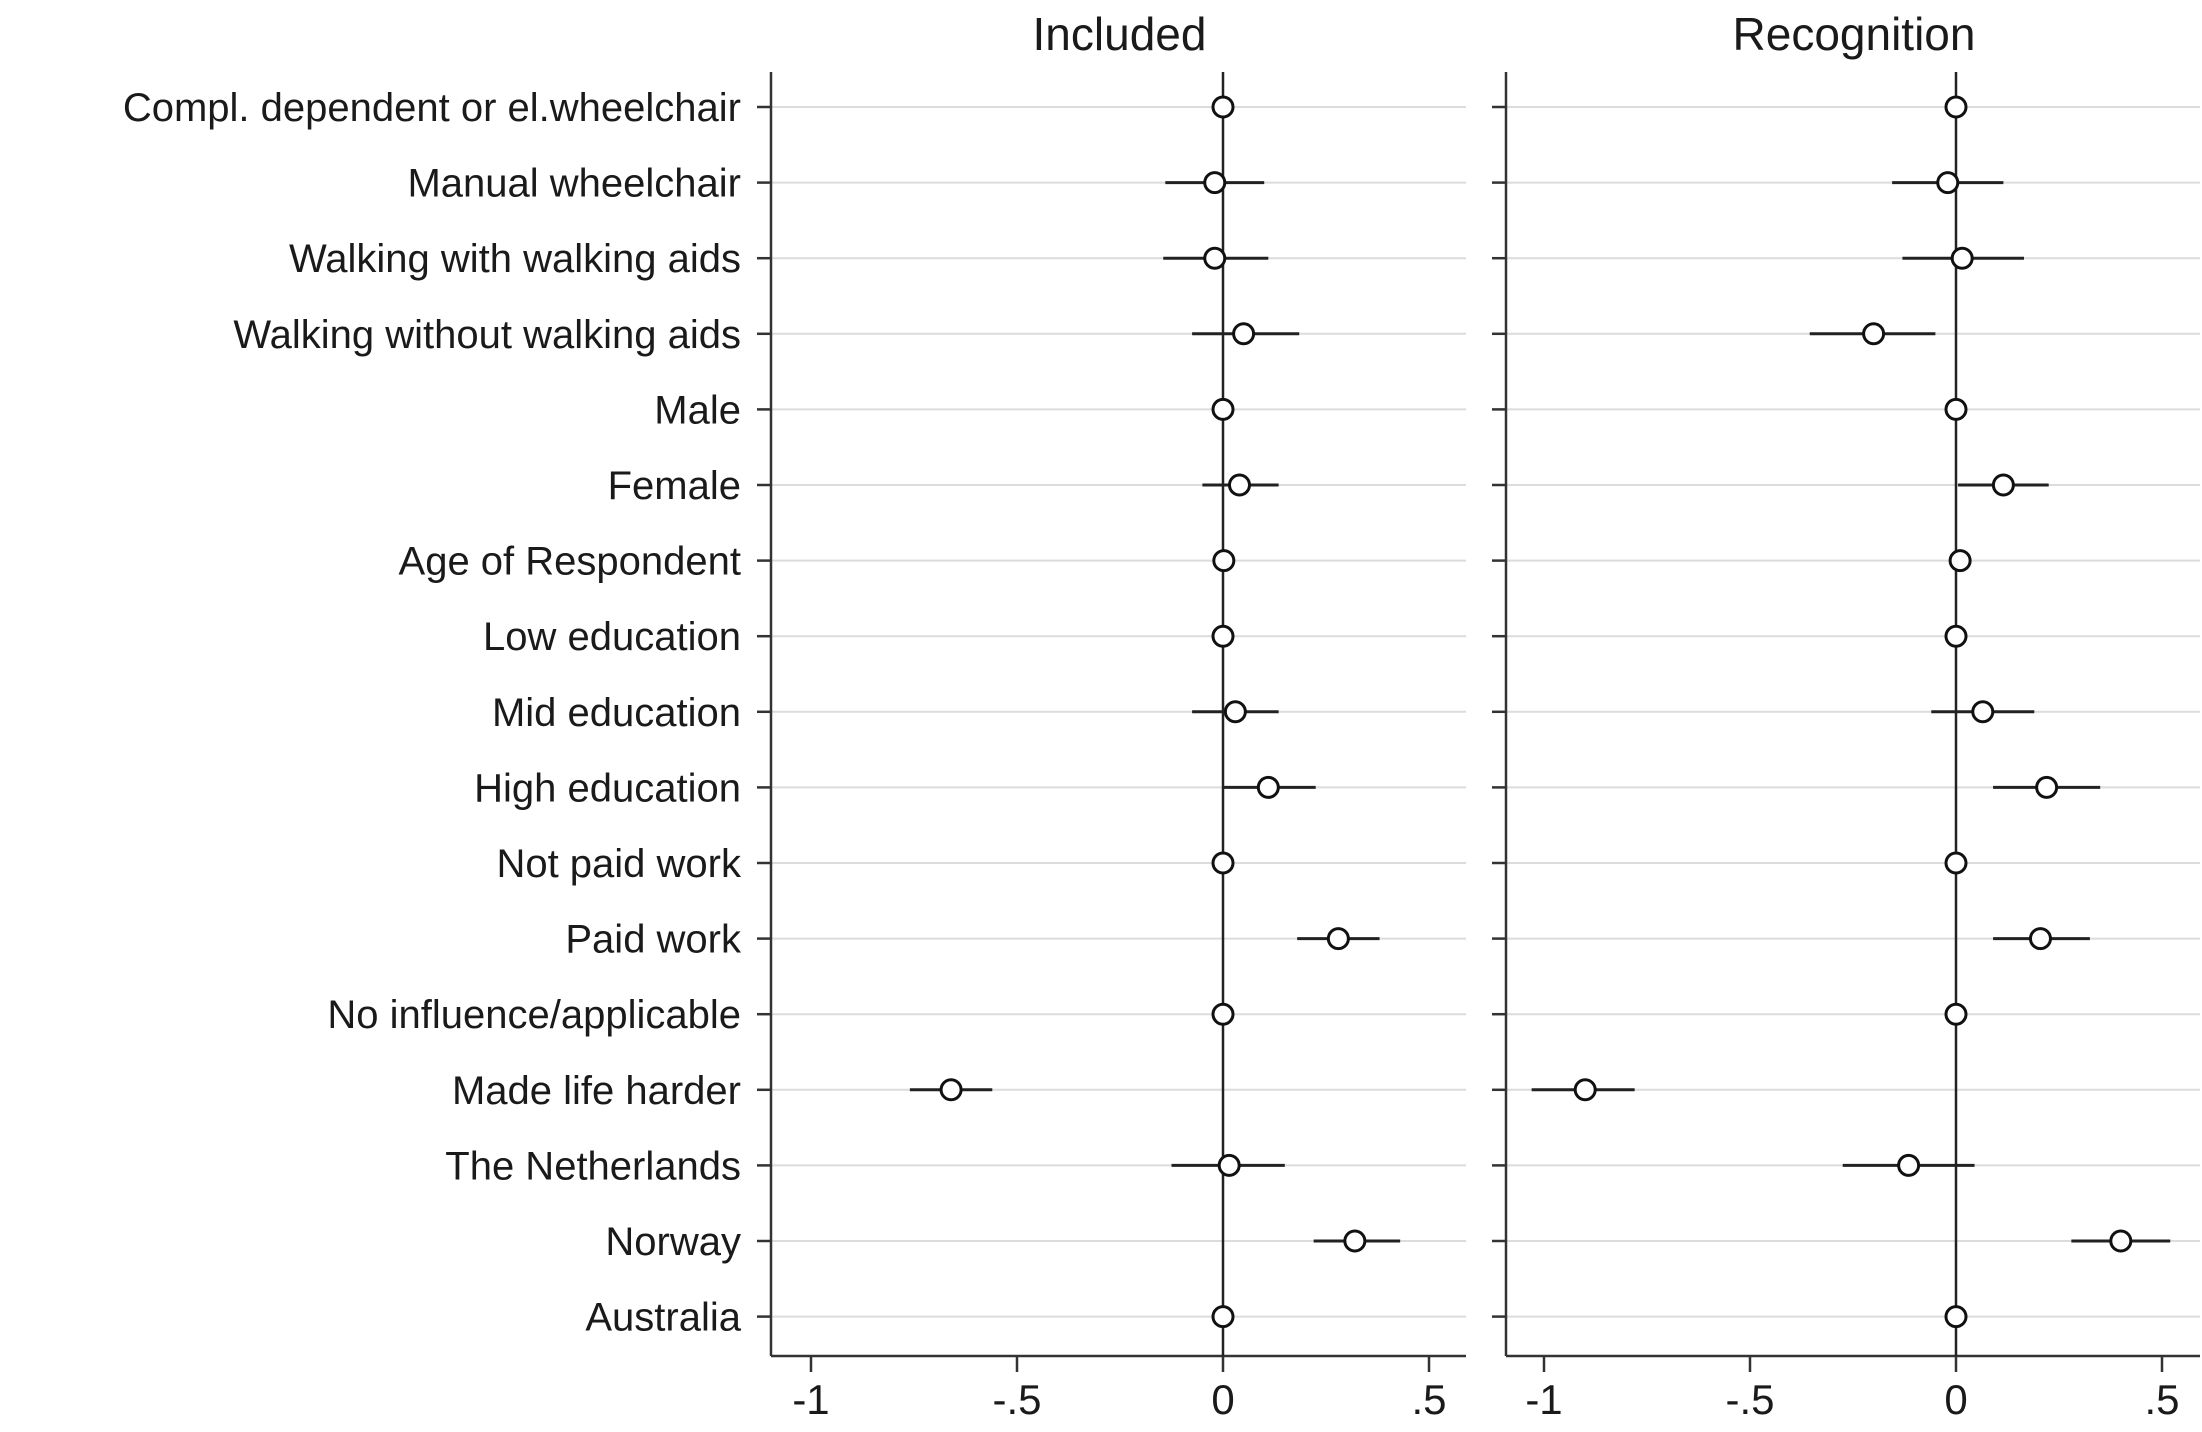  What do you see at coordinates (673, 1242) in the screenshot?
I see `y-axis-label: Norway` at bounding box center [673, 1242].